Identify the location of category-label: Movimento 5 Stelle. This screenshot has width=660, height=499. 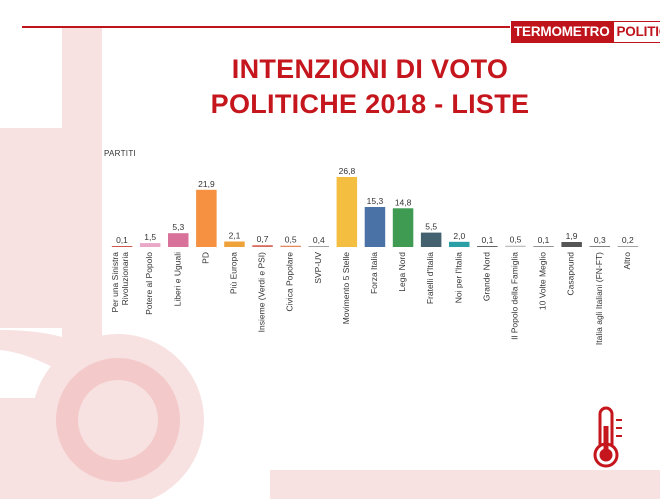
(346, 288).